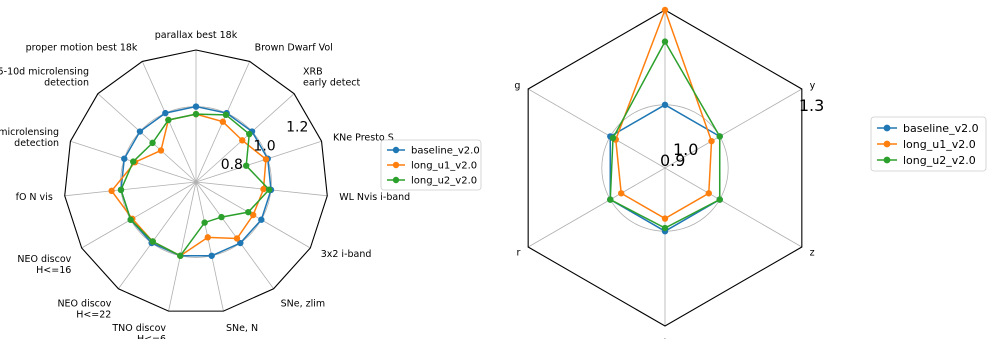 The image size is (990, 339). I want to click on radial-tick-label: 0.9, so click(672, 160).